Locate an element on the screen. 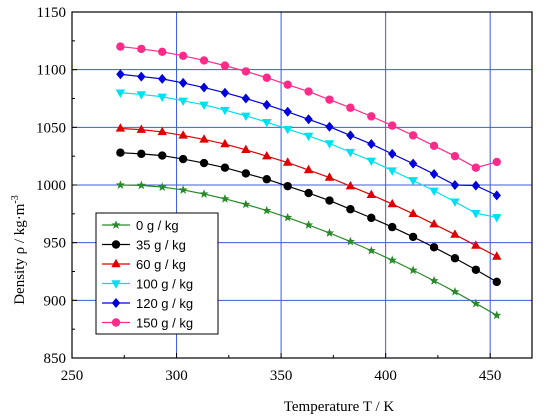 This screenshot has width=550, height=420. legend-entry: 35 g / kg is located at coordinates (144, 245).